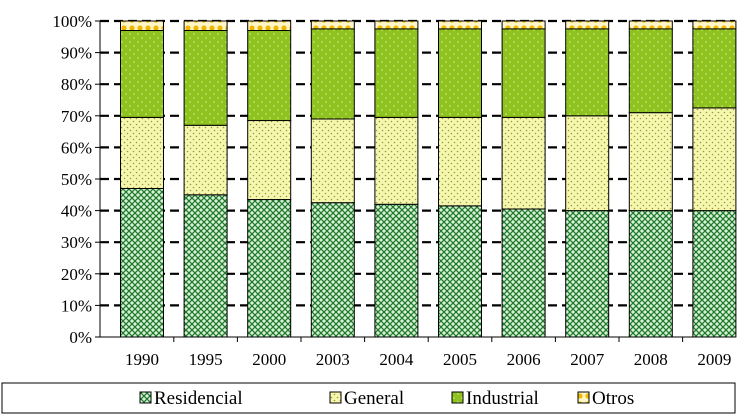 The height and width of the screenshot is (415, 740). What do you see at coordinates (142, 262) in the screenshot?
I see `bar-residencial-1990` at bounding box center [142, 262].